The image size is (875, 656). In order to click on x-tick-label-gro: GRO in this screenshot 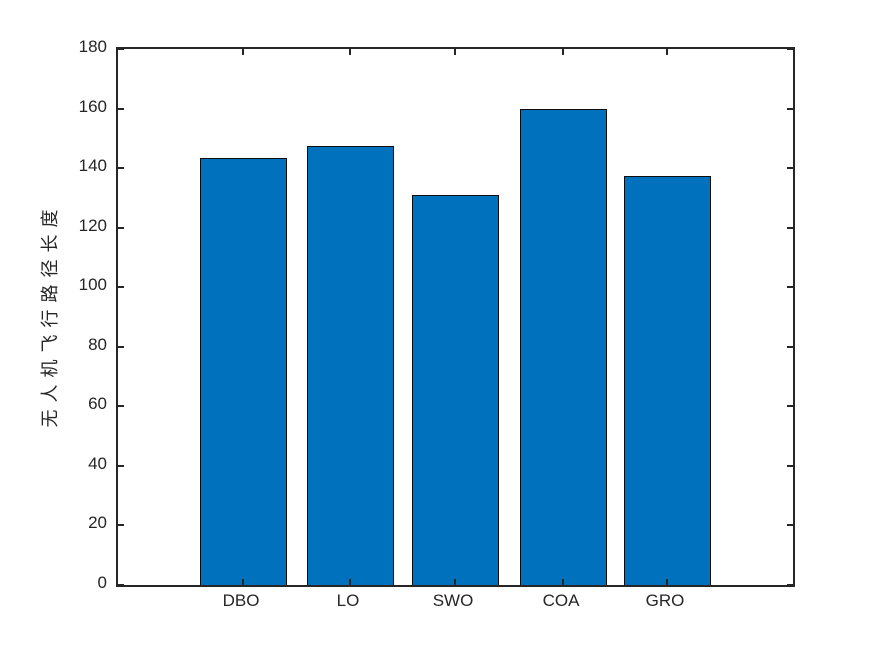, I will do `click(665, 600)`.